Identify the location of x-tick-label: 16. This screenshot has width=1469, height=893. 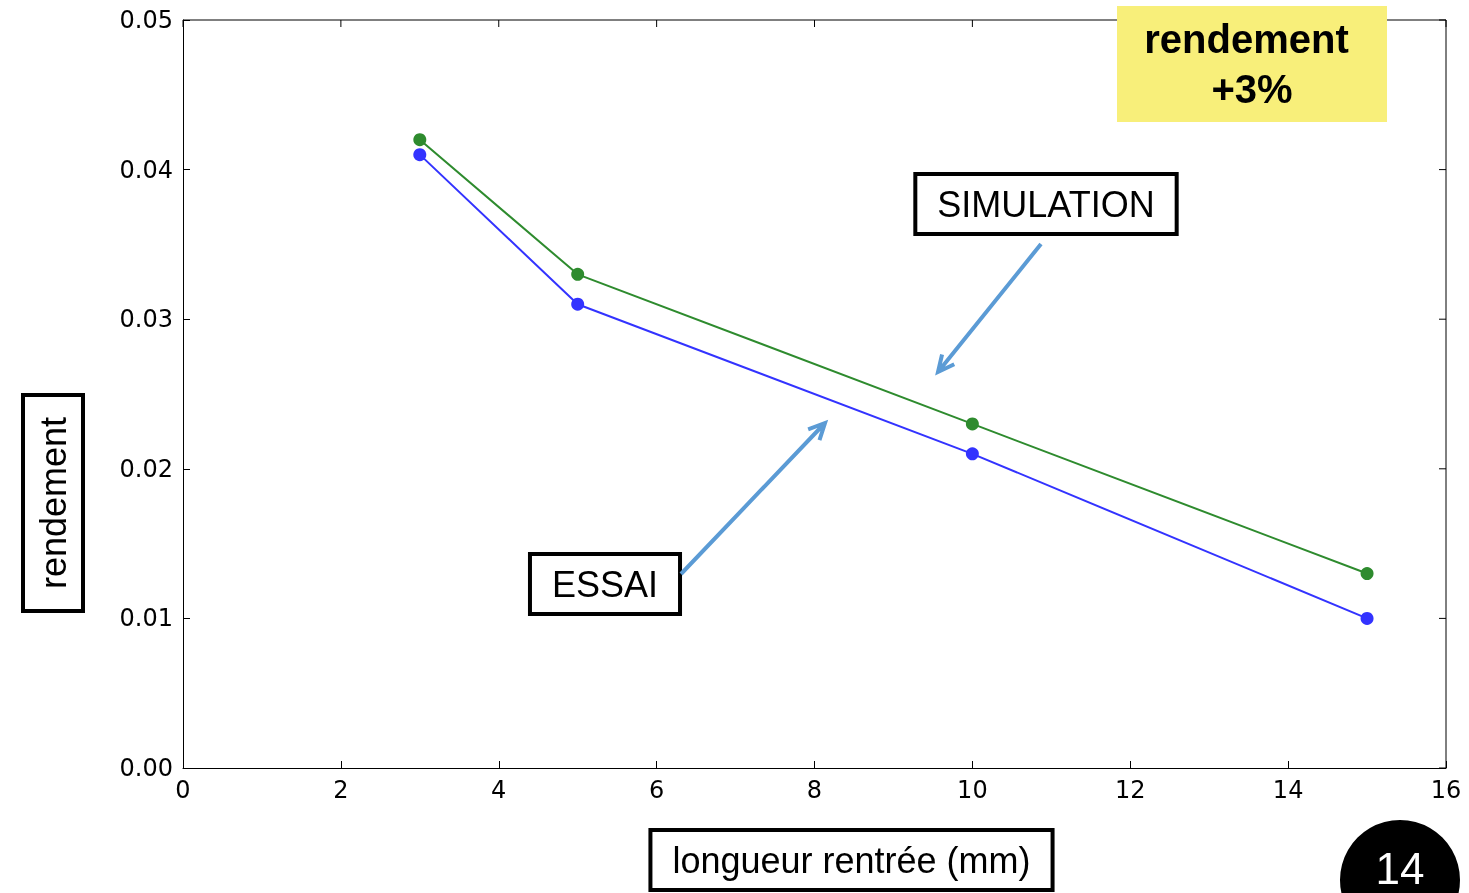
(1446, 790).